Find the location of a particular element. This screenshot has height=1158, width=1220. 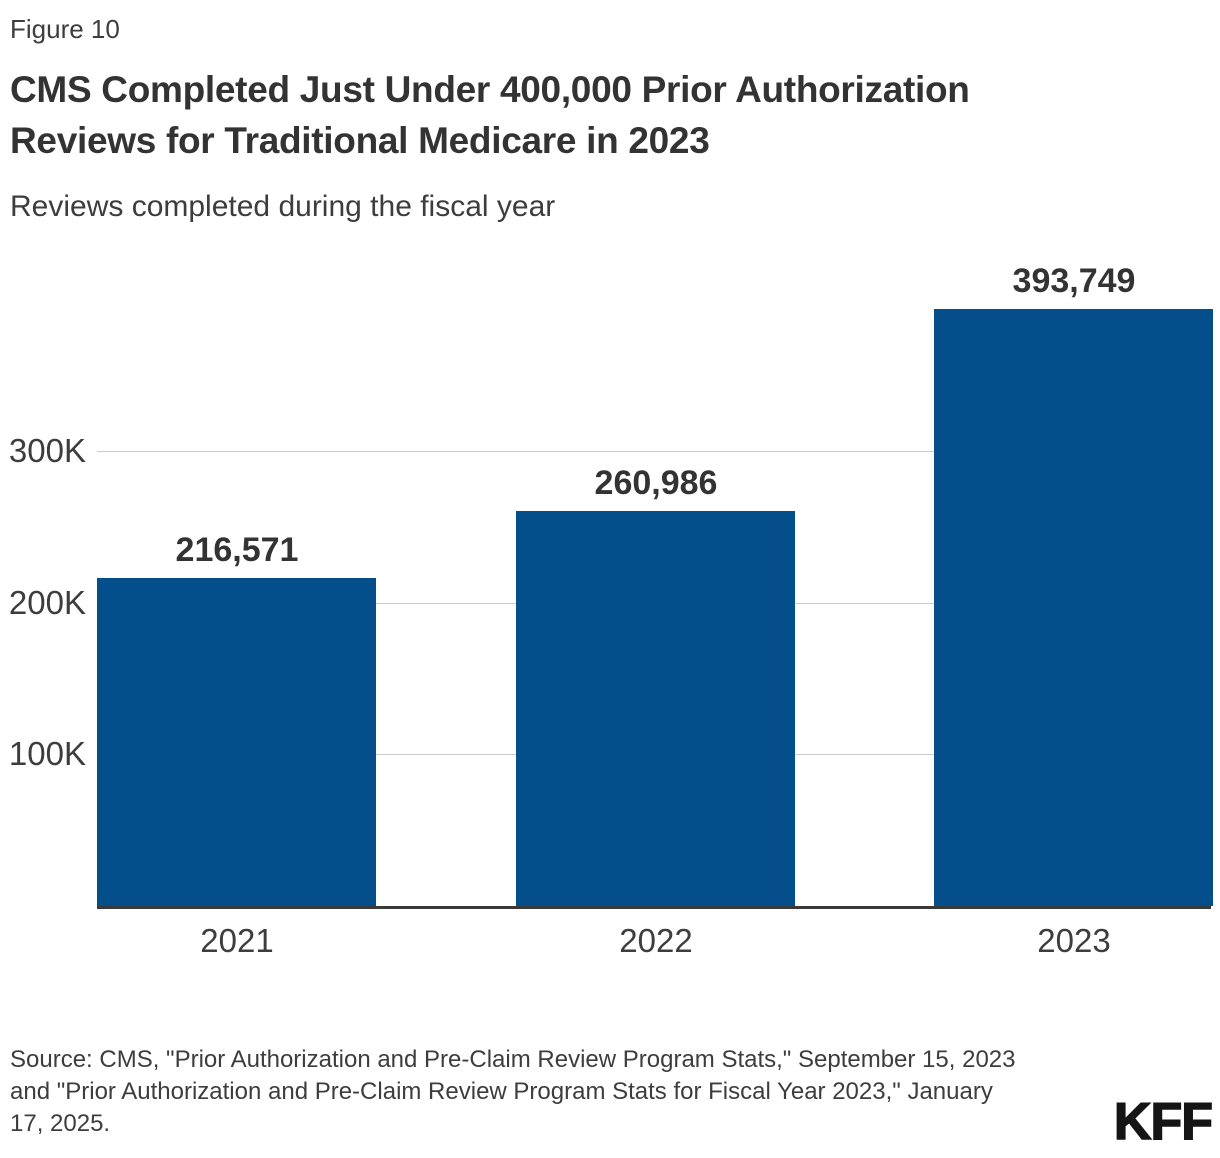

value-label-2023: 393,749 is located at coordinates (1074, 281).